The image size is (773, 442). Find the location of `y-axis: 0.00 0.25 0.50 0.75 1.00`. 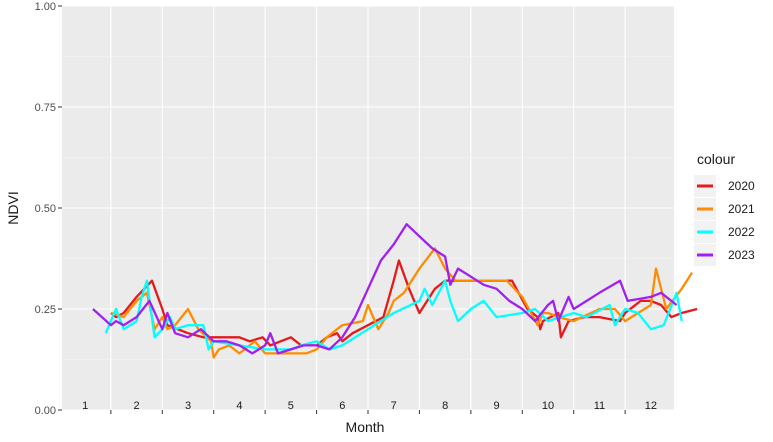

y-axis: 0.00 0.25 0.50 0.75 1.00 is located at coordinates (48, 209).